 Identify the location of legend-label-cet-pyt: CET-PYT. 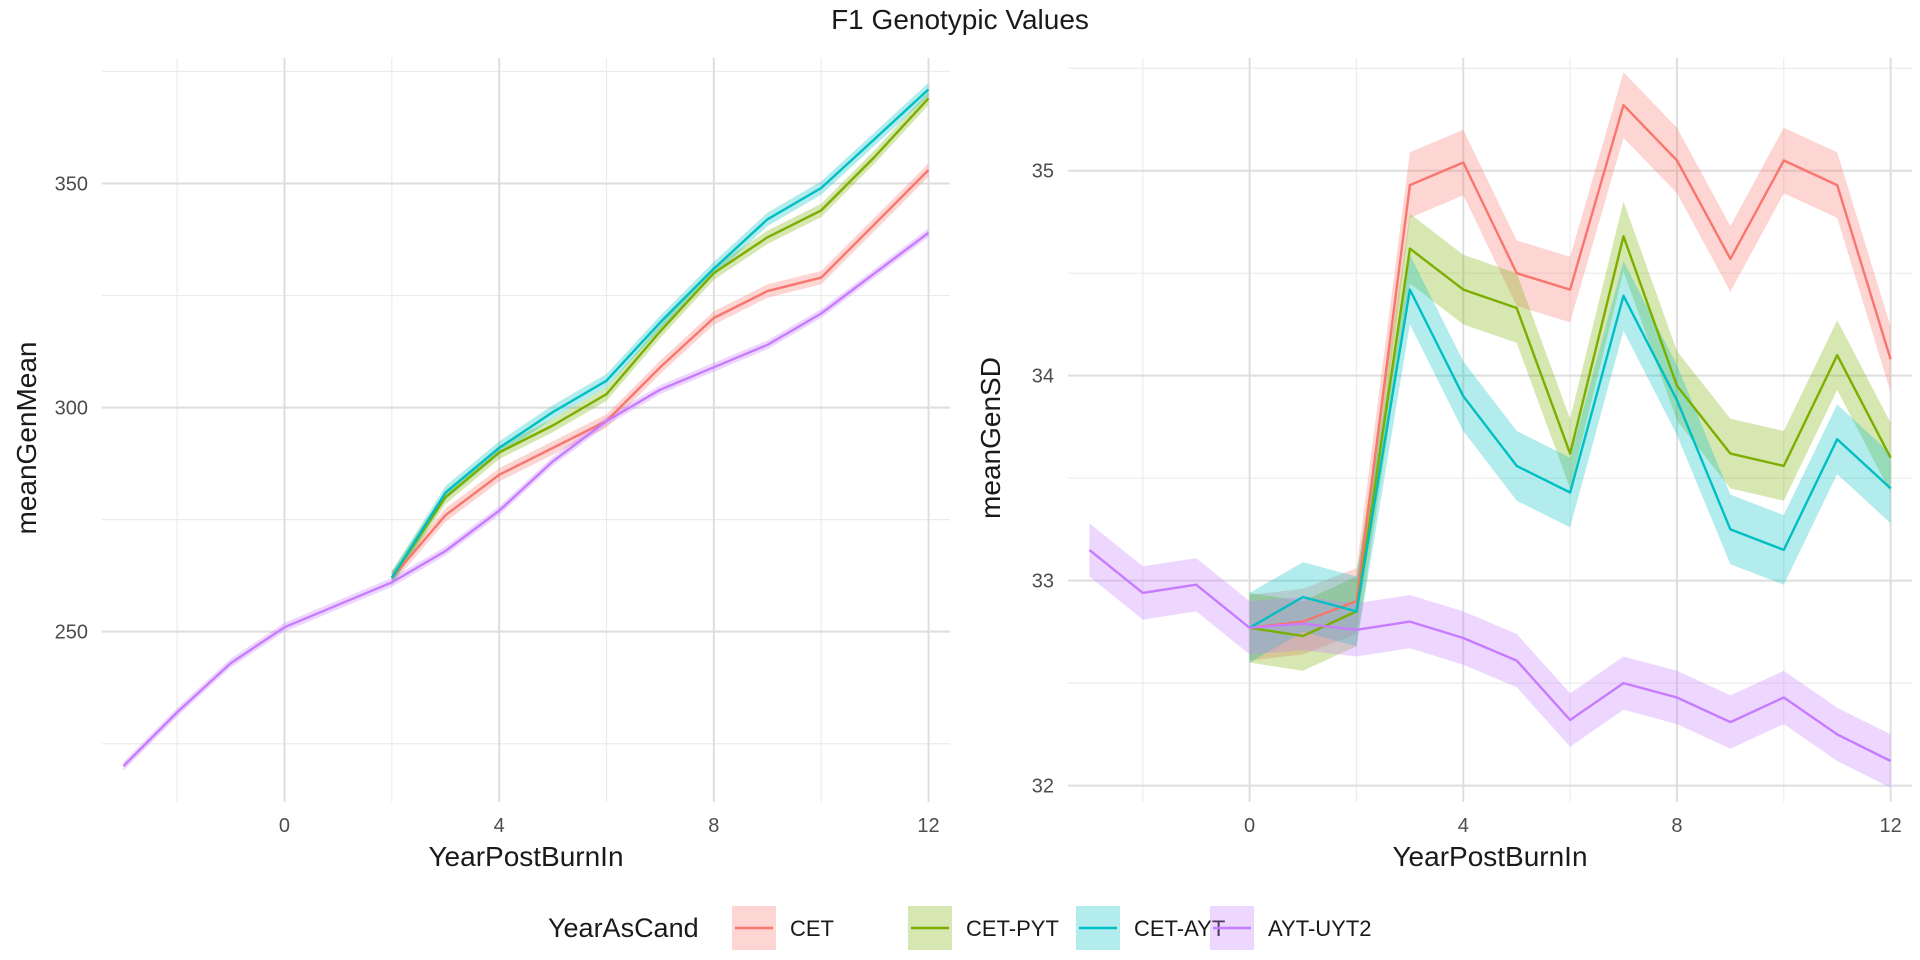
(1012, 928).